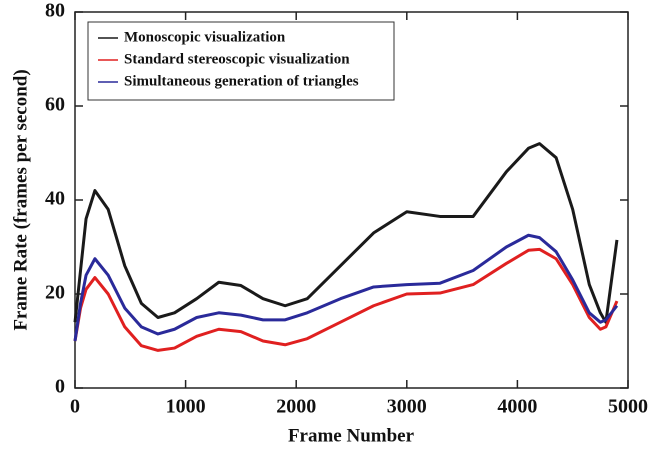 Image resolution: width=656 pixels, height=452 pixels. What do you see at coordinates (296, 407) in the screenshot?
I see `x-tick-label: 2000` at bounding box center [296, 407].